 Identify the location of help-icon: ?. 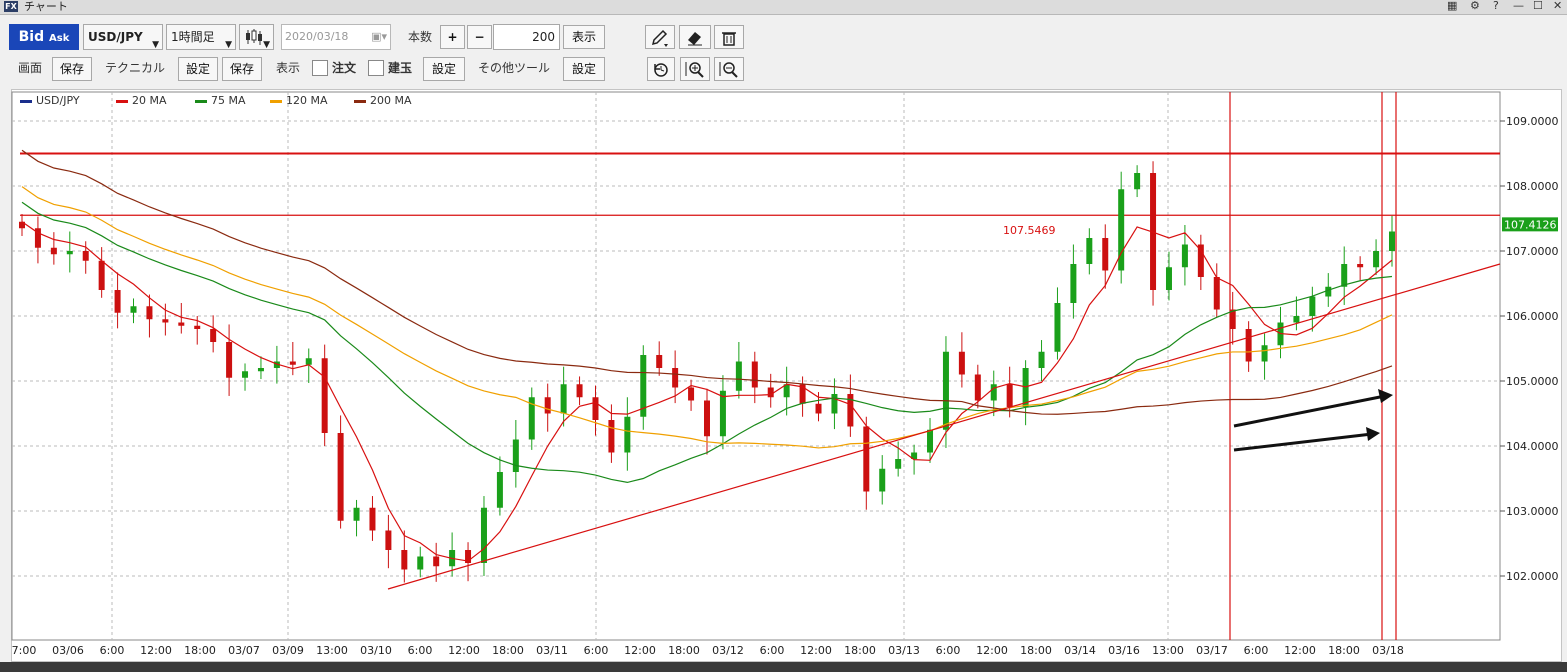
(1496, 6).